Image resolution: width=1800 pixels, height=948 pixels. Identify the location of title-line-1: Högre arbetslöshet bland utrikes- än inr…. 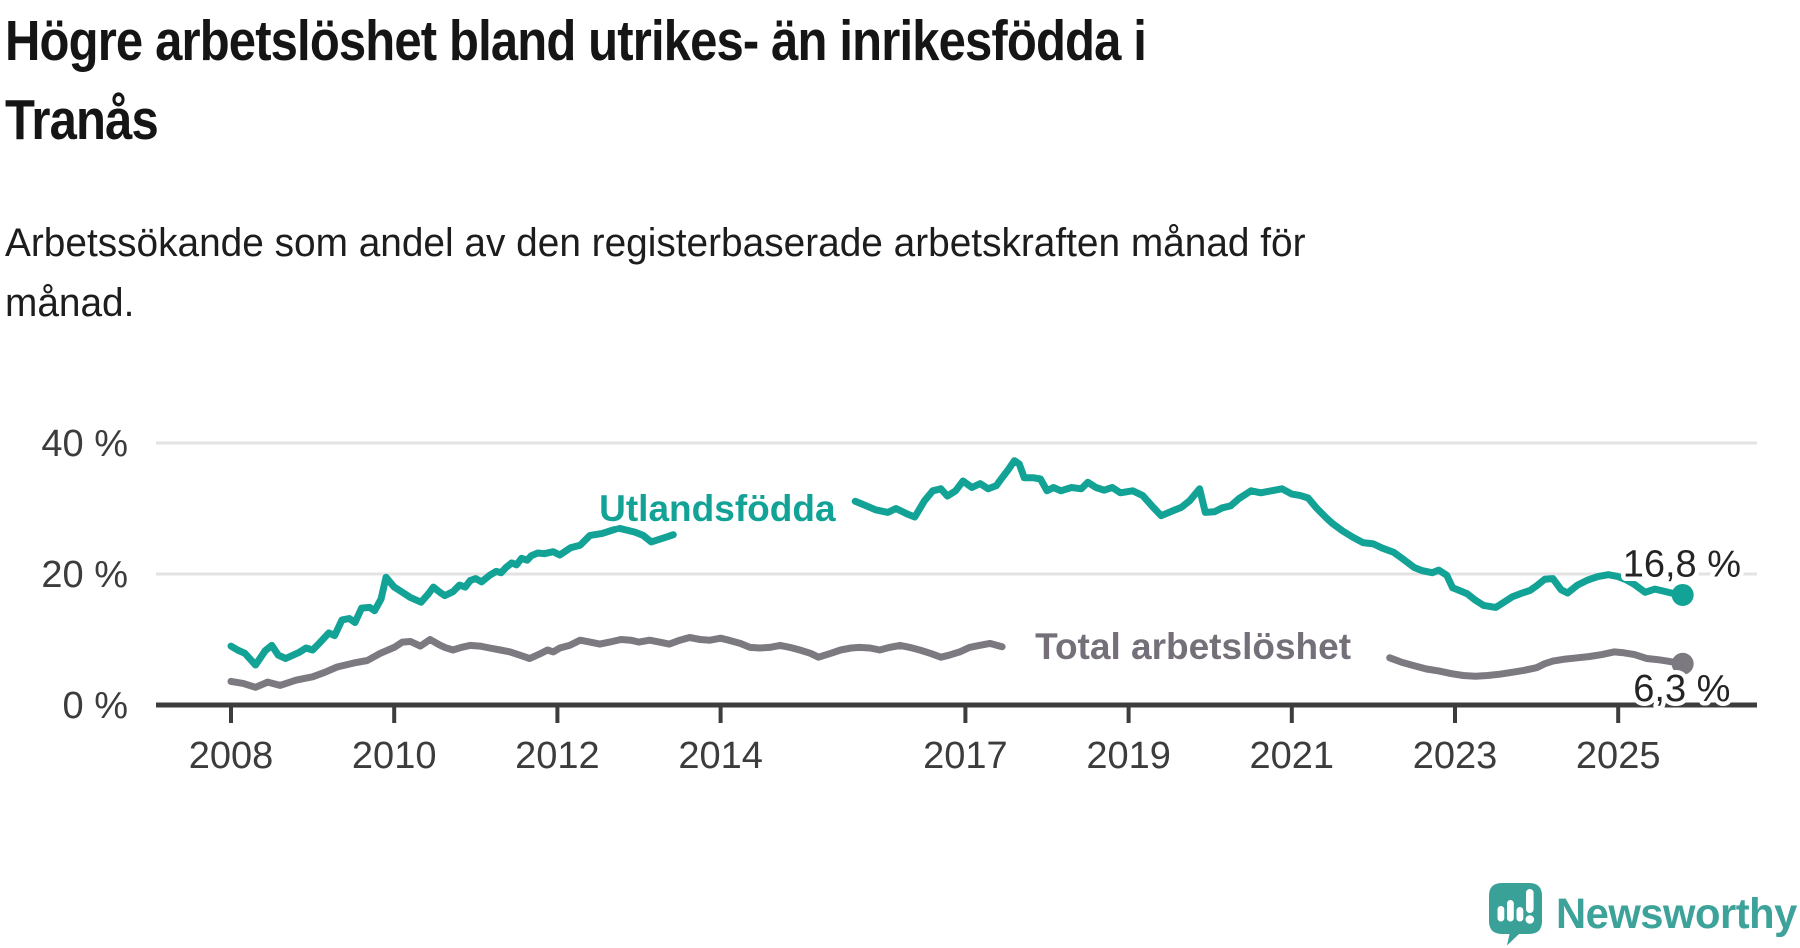
(576, 41).